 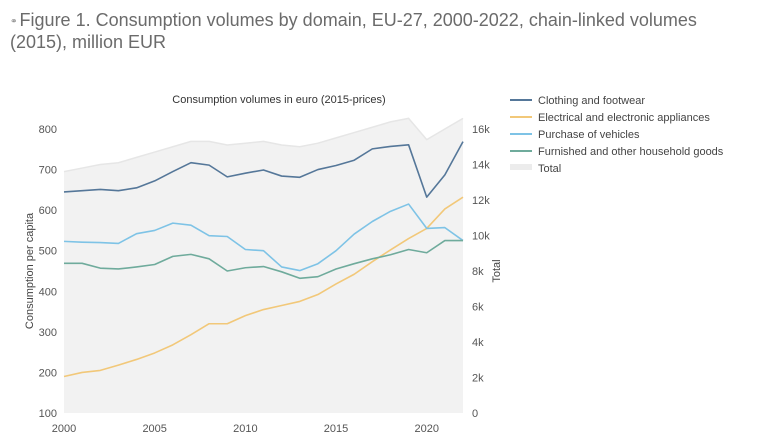 What do you see at coordinates (48, 252) in the screenshot?
I see `y-tick-label: 500` at bounding box center [48, 252].